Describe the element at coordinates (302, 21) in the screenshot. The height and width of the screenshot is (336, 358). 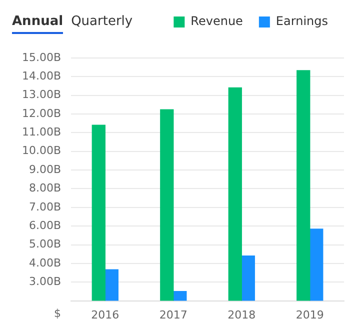
I see `legend-label: Earnings` at that location.